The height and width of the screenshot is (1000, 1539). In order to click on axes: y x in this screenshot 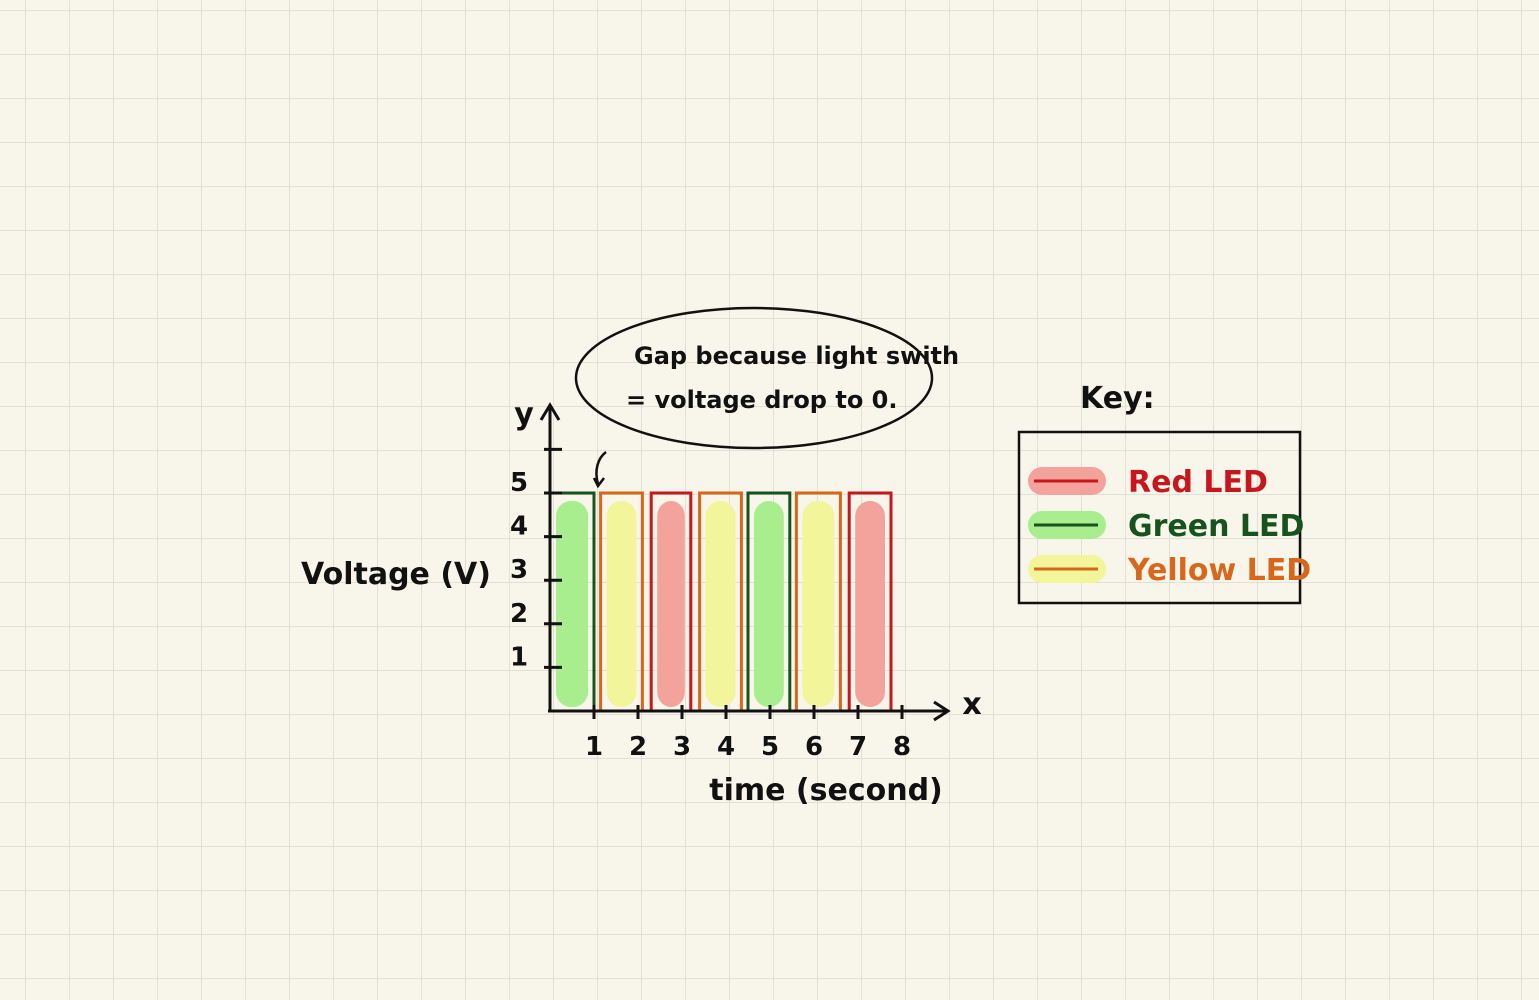, I will do `click(747, 559)`.